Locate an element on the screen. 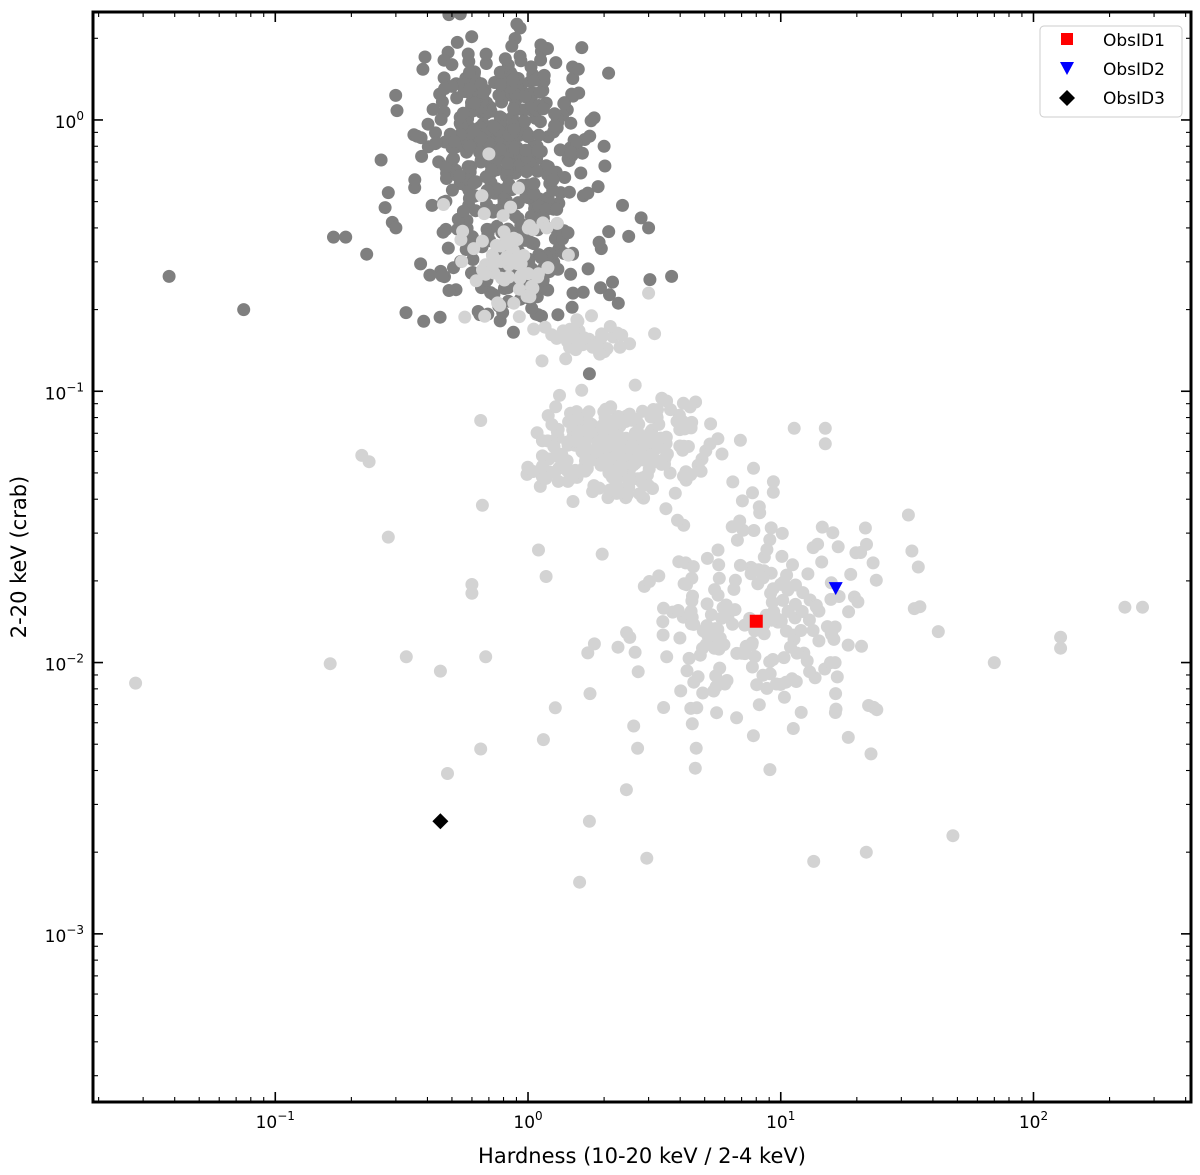  y-tick-label: 100 is located at coordinates (69, 121).